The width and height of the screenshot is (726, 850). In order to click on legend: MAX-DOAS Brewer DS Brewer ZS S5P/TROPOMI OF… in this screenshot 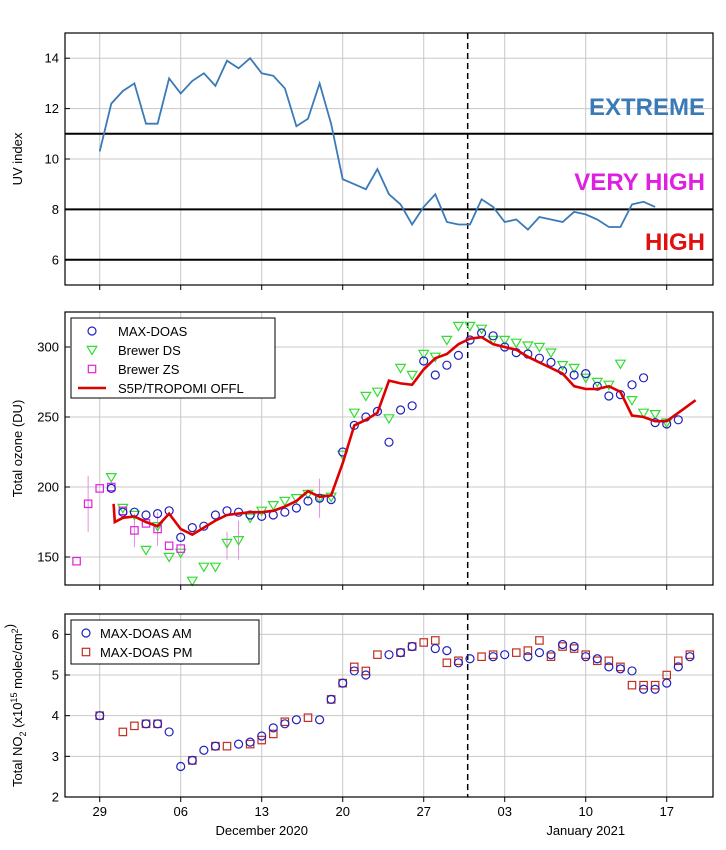, I will do `click(173, 358)`.